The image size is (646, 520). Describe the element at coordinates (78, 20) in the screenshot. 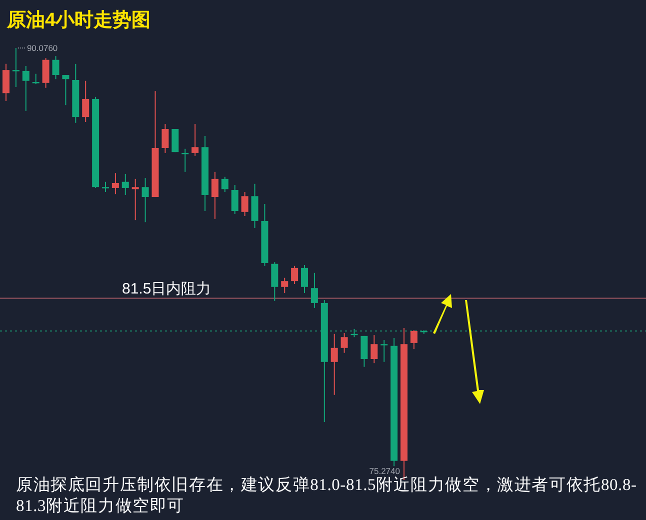

I see `chart-title: 原油4小时走势图` at that location.